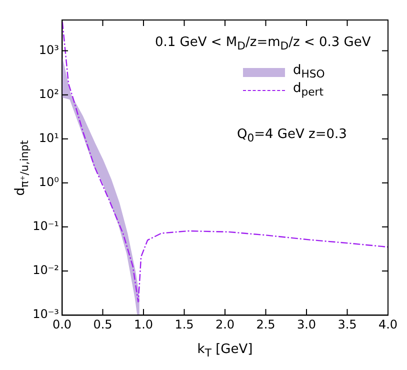 Image resolution: width=407 pixels, height=370 pixels. Describe the element at coordinates (225, 324) in the screenshot. I see `x-tick-label: 2.0` at that location.